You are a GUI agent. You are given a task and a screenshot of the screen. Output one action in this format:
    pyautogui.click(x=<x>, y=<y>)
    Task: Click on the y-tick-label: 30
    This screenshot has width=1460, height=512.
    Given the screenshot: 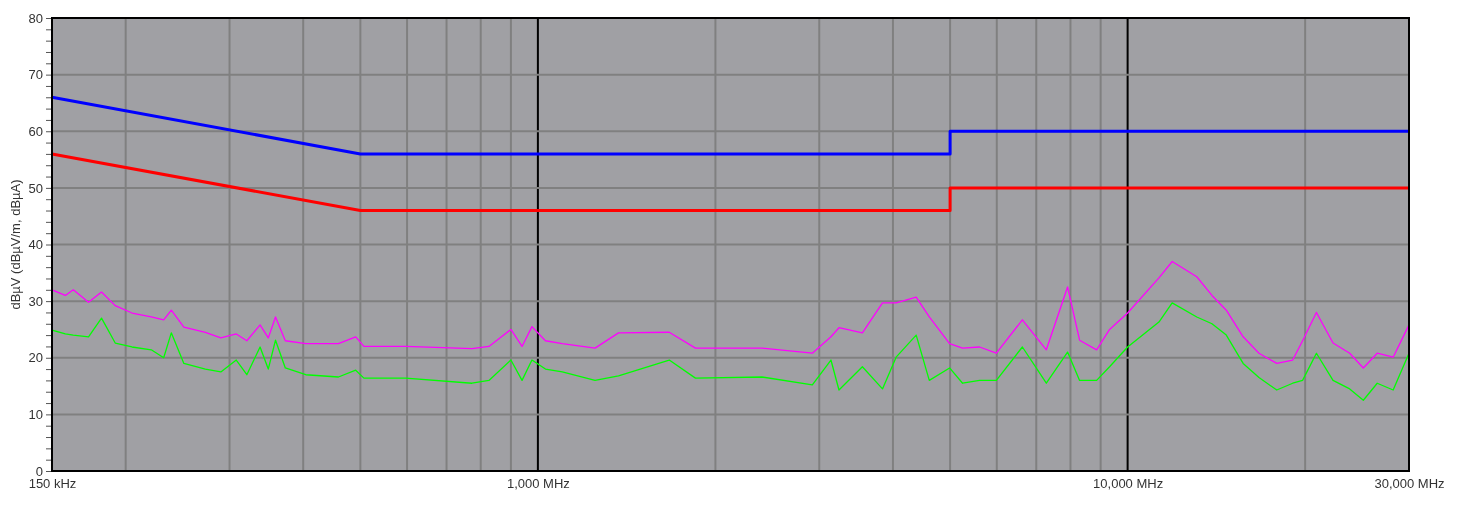 What is the action you would take?
    pyautogui.click(x=35, y=301)
    